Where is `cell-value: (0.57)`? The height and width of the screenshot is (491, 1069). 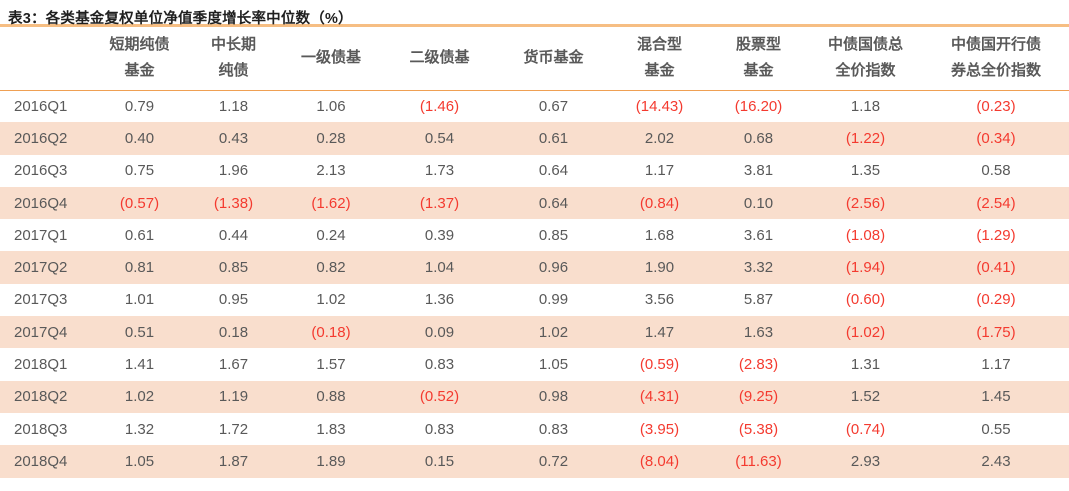
cell-value: (0.57) is located at coordinates (139, 203).